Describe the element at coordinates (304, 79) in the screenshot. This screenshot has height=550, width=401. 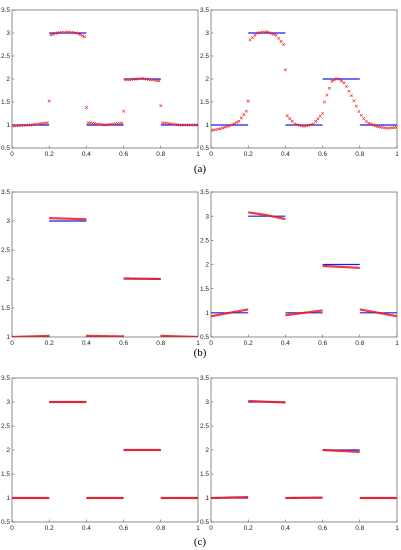
I see `plot-area-a-right` at that location.